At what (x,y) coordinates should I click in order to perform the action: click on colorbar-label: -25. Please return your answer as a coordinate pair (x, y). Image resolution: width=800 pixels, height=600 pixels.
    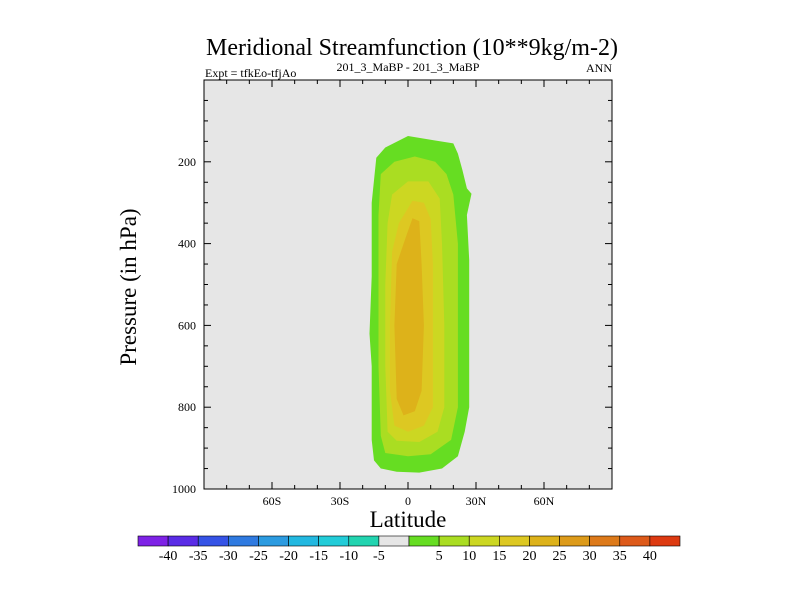
    Looking at the image, I should click on (258, 556).